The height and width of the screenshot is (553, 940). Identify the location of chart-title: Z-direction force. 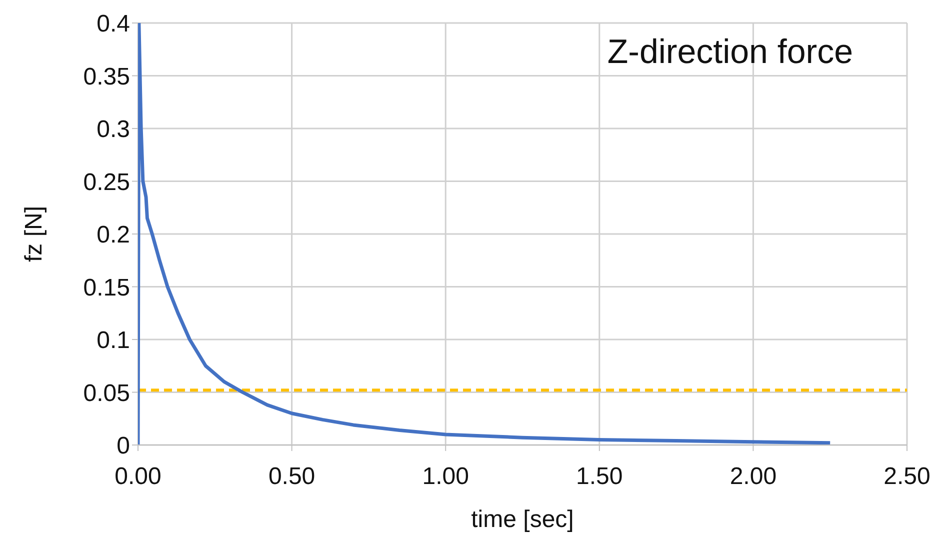
(730, 52).